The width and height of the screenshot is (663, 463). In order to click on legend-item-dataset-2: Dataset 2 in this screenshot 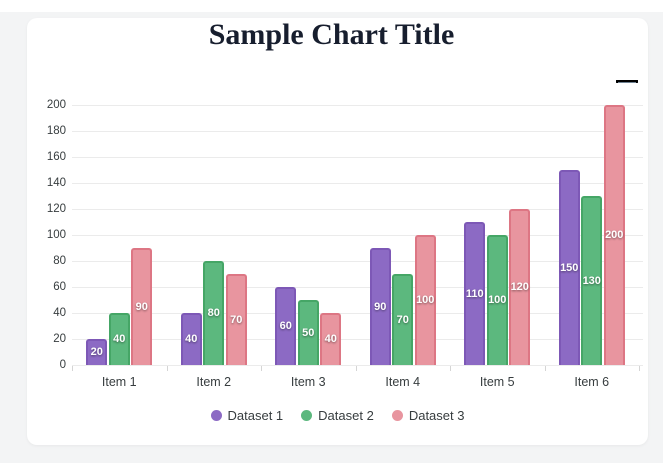, I will do `click(337, 415)`.